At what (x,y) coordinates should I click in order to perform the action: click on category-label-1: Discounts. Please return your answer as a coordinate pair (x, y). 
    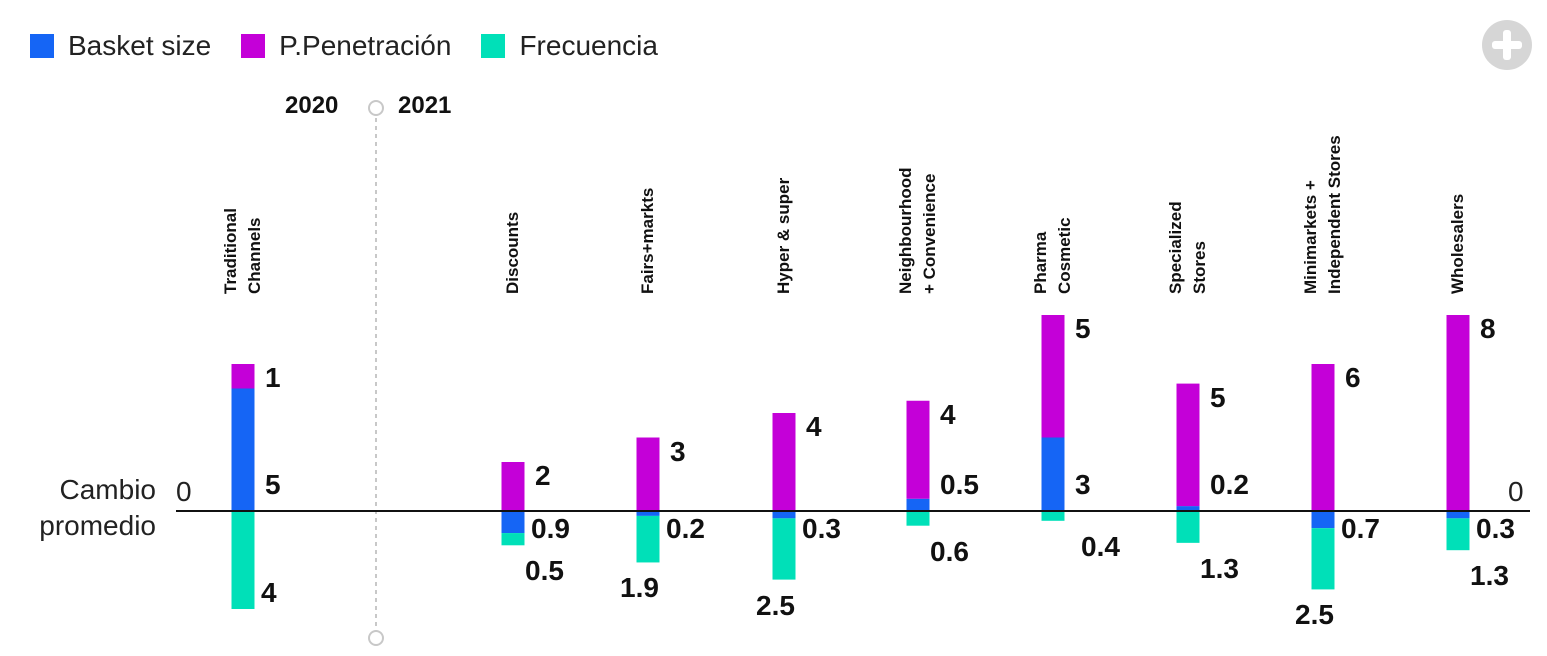
    Looking at the image, I should click on (512, 252).